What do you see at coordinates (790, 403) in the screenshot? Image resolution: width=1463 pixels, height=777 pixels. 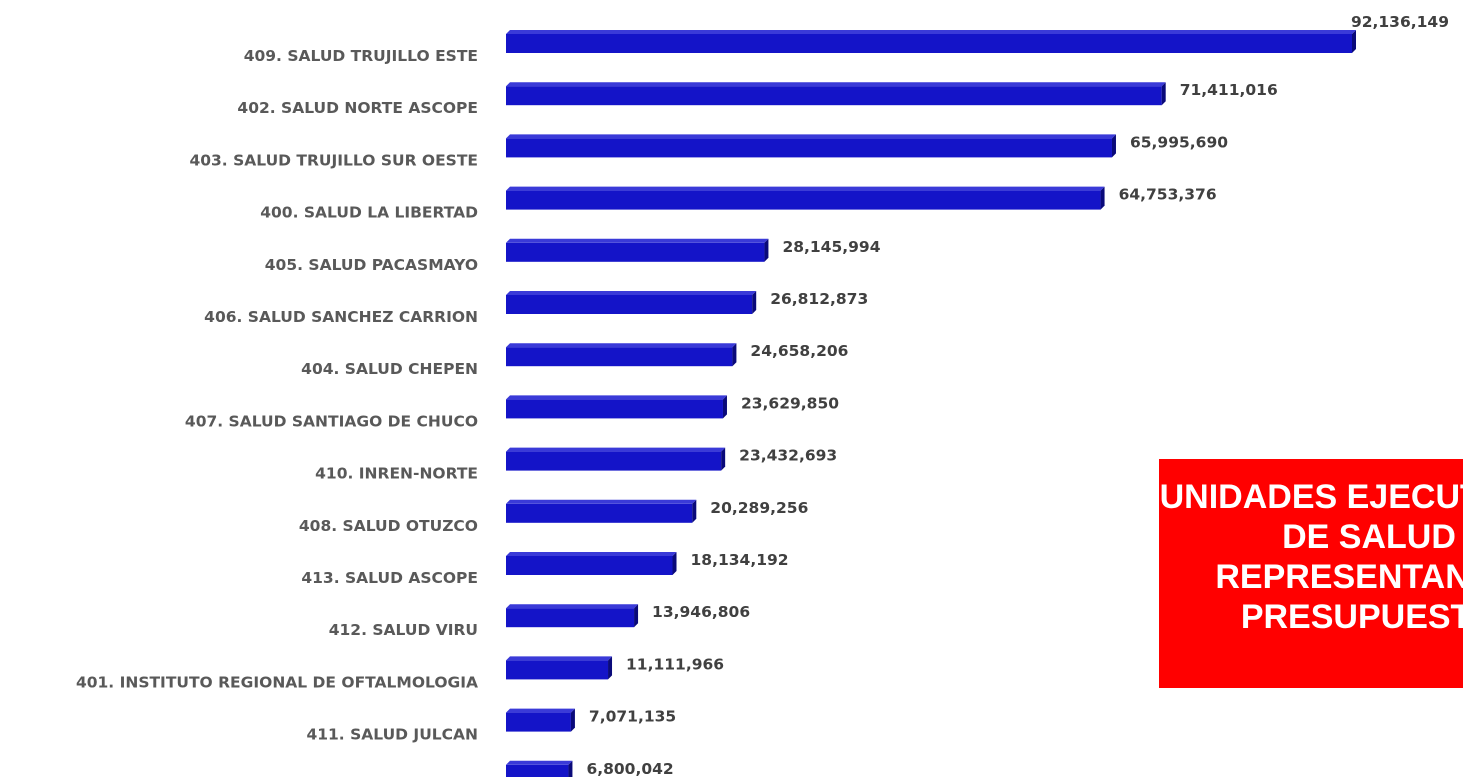 I see `value-label: 23,629,850` at bounding box center [790, 403].